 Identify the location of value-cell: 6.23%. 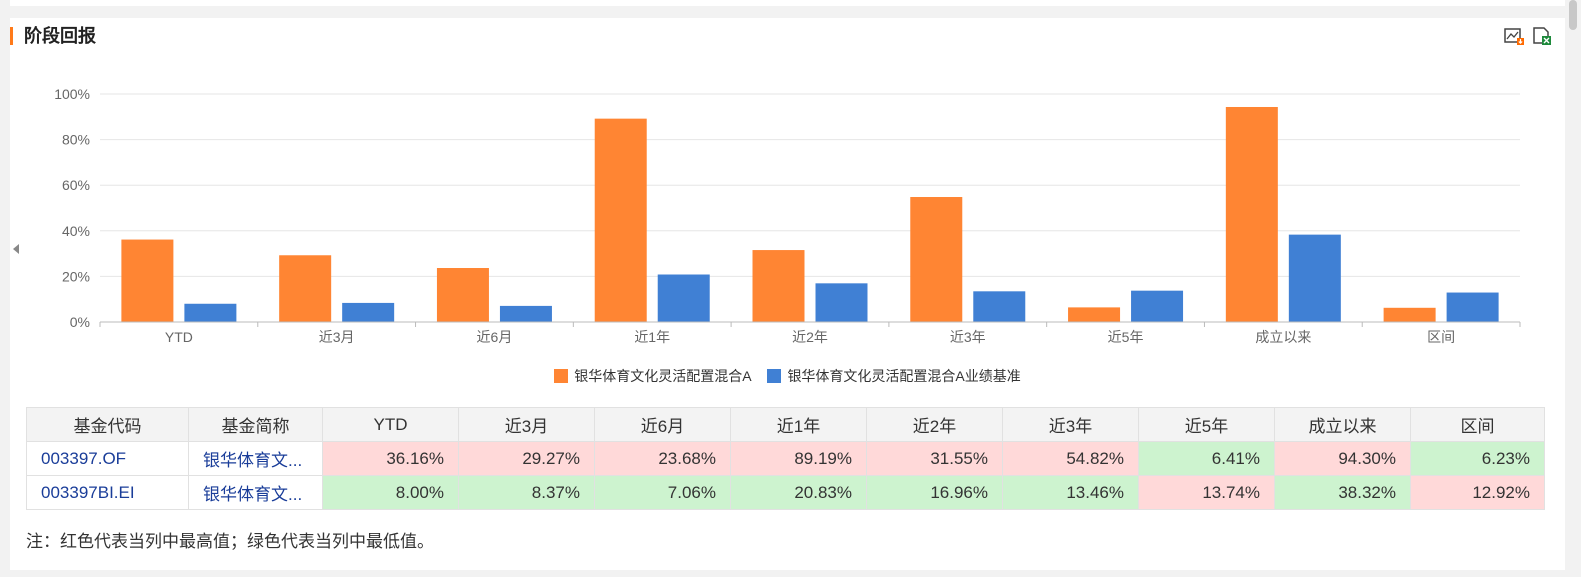
(1477, 458).